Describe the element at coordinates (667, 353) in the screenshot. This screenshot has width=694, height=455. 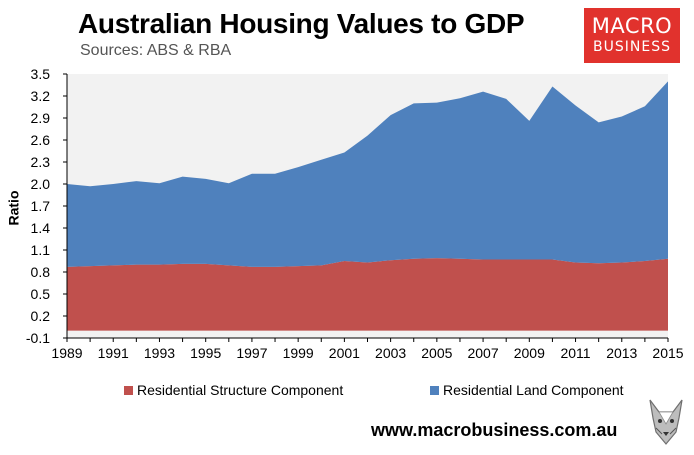
I see `x-tick-label: 2015` at that location.